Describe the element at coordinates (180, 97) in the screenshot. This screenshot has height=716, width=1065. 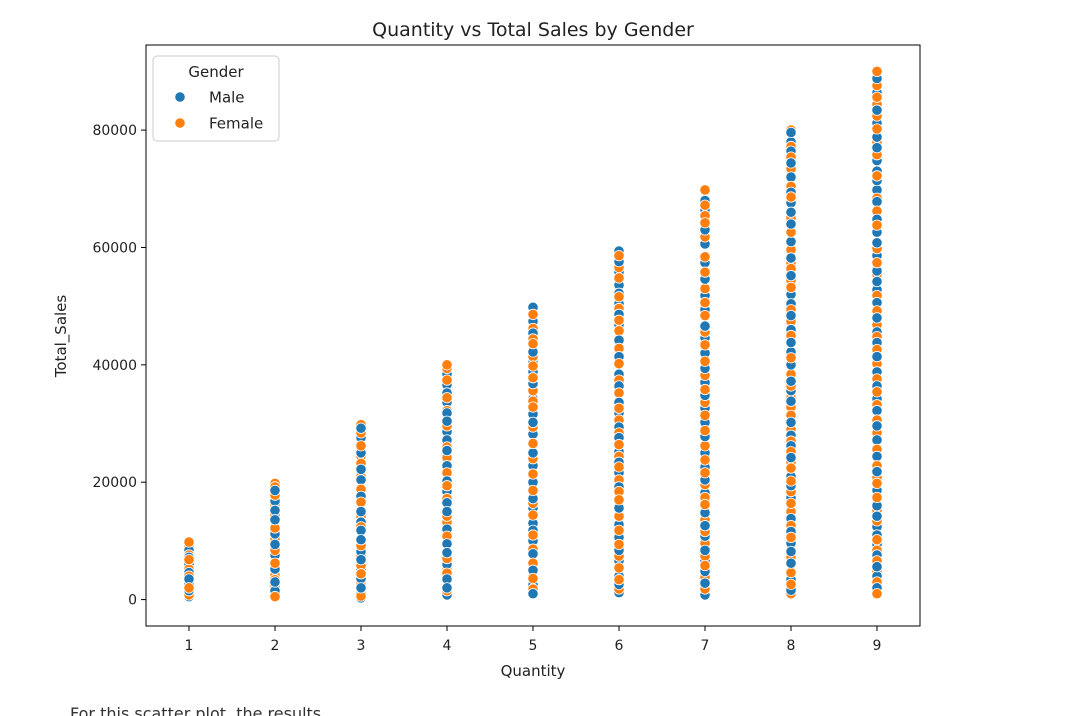
I see `legend-marker-male` at that location.